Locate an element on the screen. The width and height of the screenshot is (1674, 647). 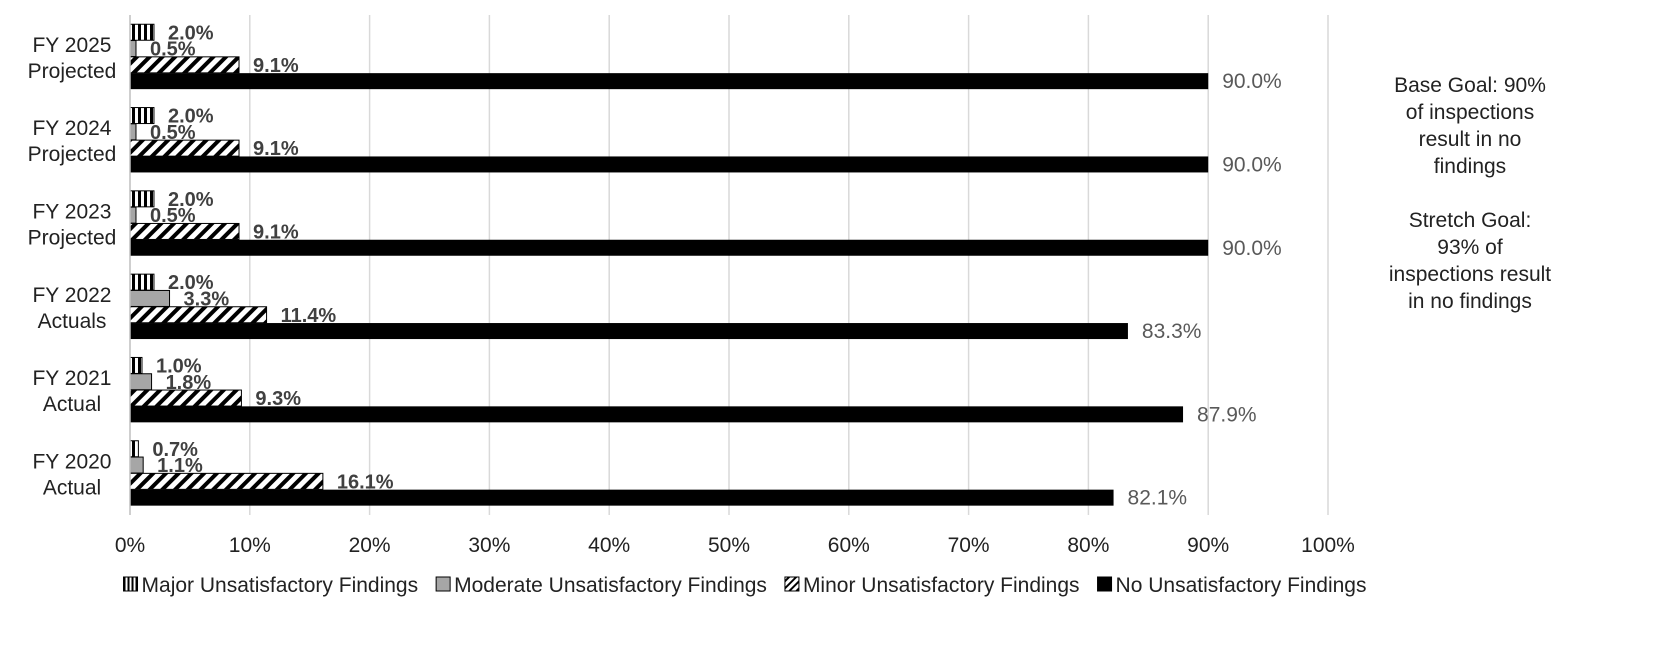
data-label: 87.9% is located at coordinates (1227, 414).